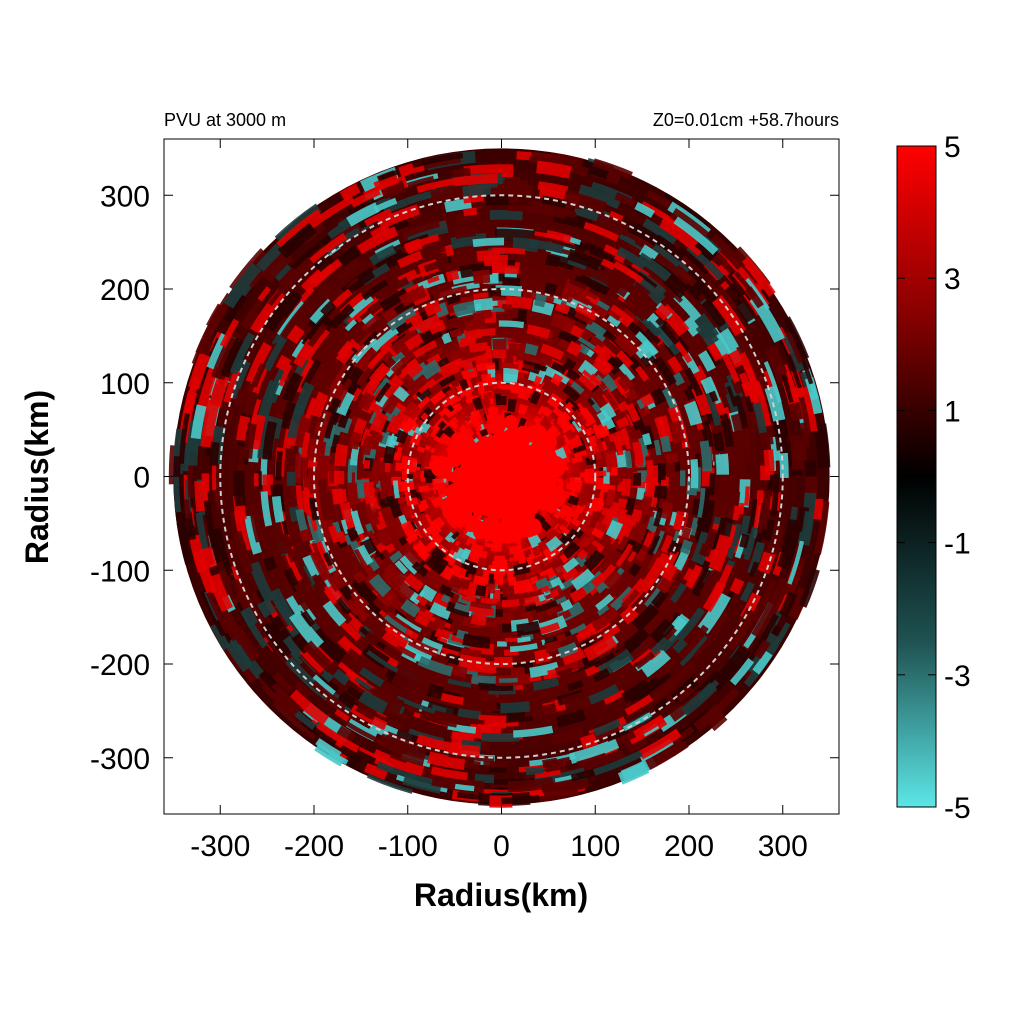 The image size is (1024, 1024). Describe the element at coordinates (952, 279) in the screenshot. I see `colorbar-tick-label: 3` at that location.